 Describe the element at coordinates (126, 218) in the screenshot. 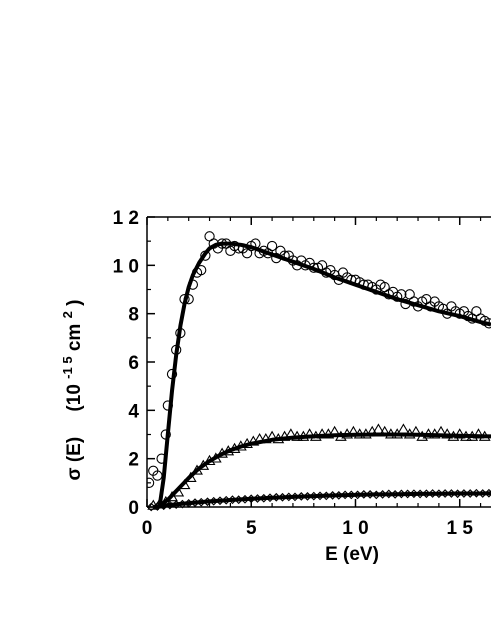

I see `y-tick-label: 1 2` at that location.